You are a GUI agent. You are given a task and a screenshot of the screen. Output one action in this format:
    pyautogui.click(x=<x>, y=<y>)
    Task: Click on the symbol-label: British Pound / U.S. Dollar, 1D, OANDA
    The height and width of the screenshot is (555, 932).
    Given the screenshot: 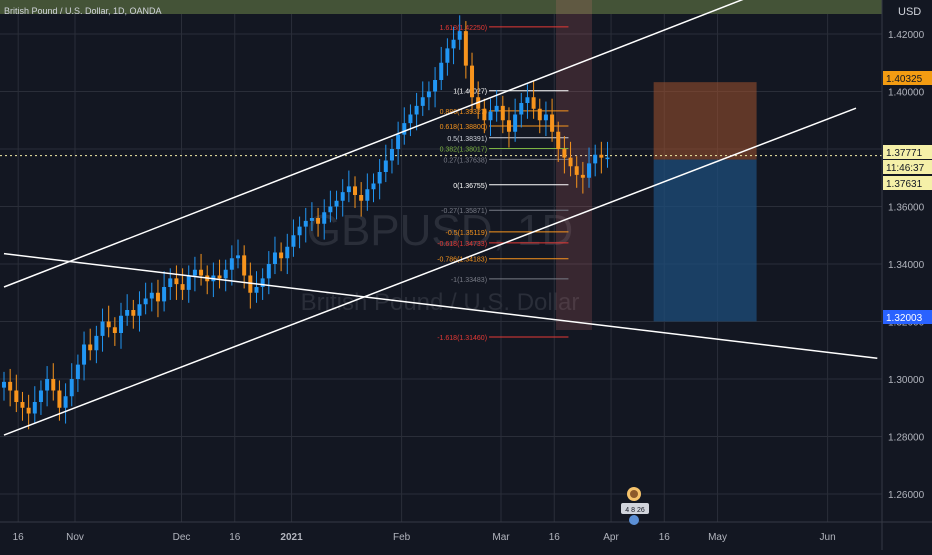 What is the action you would take?
    pyautogui.click(x=83, y=11)
    